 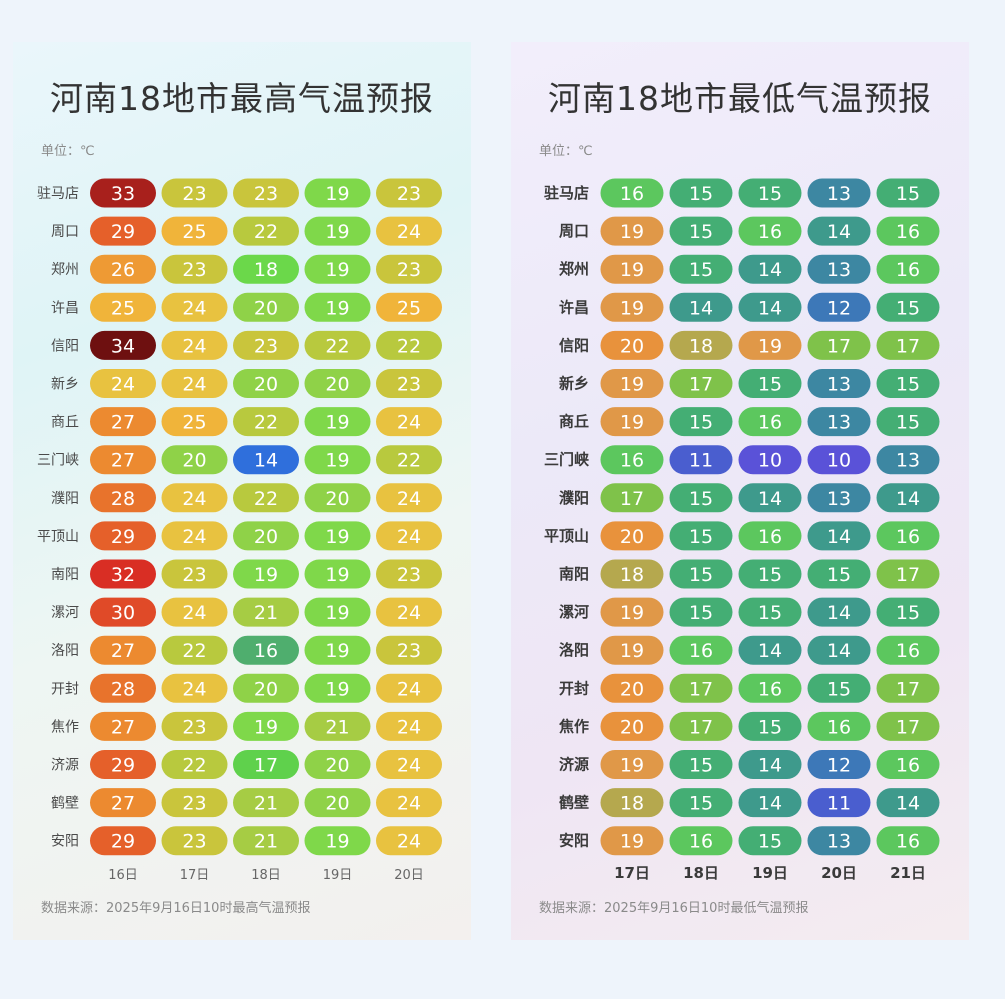 What do you see at coordinates (770, 873) in the screenshot?
I see `low-day-label: 19日` at bounding box center [770, 873].